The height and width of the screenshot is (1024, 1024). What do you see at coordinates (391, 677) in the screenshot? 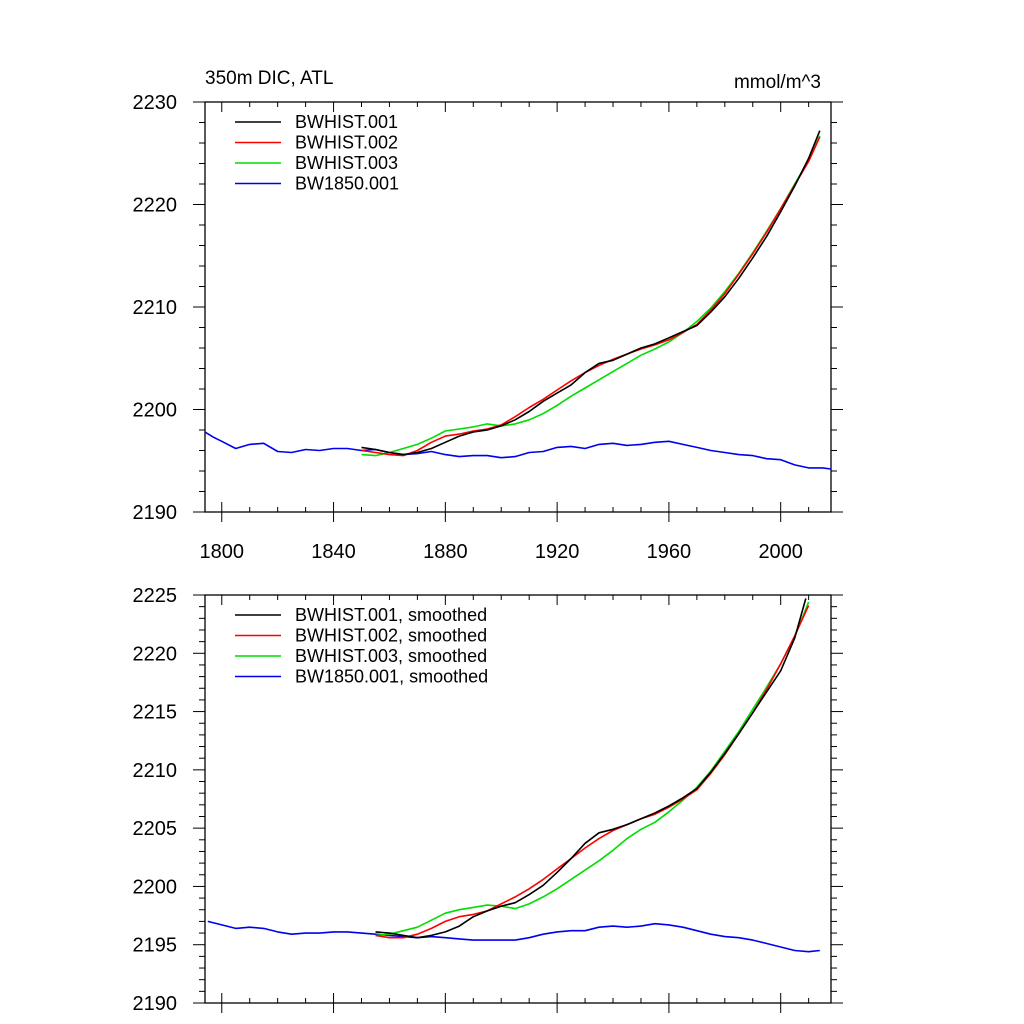
I see `legend-label: BW1850.001, smoothed` at bounding box center [391, 677].